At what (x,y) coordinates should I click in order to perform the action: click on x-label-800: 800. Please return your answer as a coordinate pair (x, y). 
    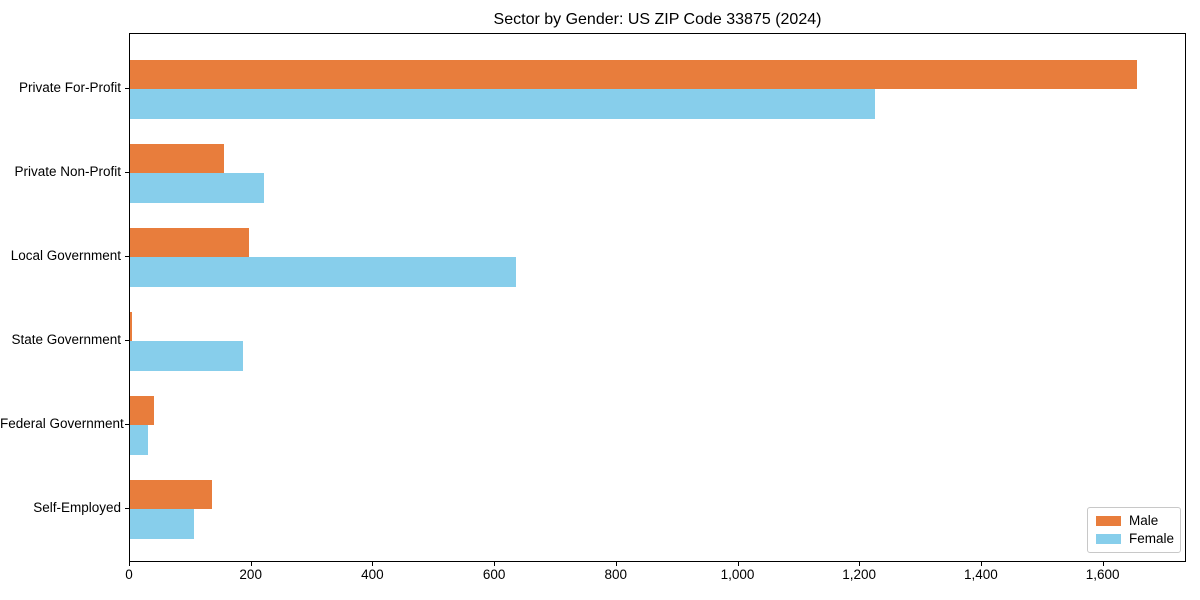
    Looking at the image, I should click on (616, 574).